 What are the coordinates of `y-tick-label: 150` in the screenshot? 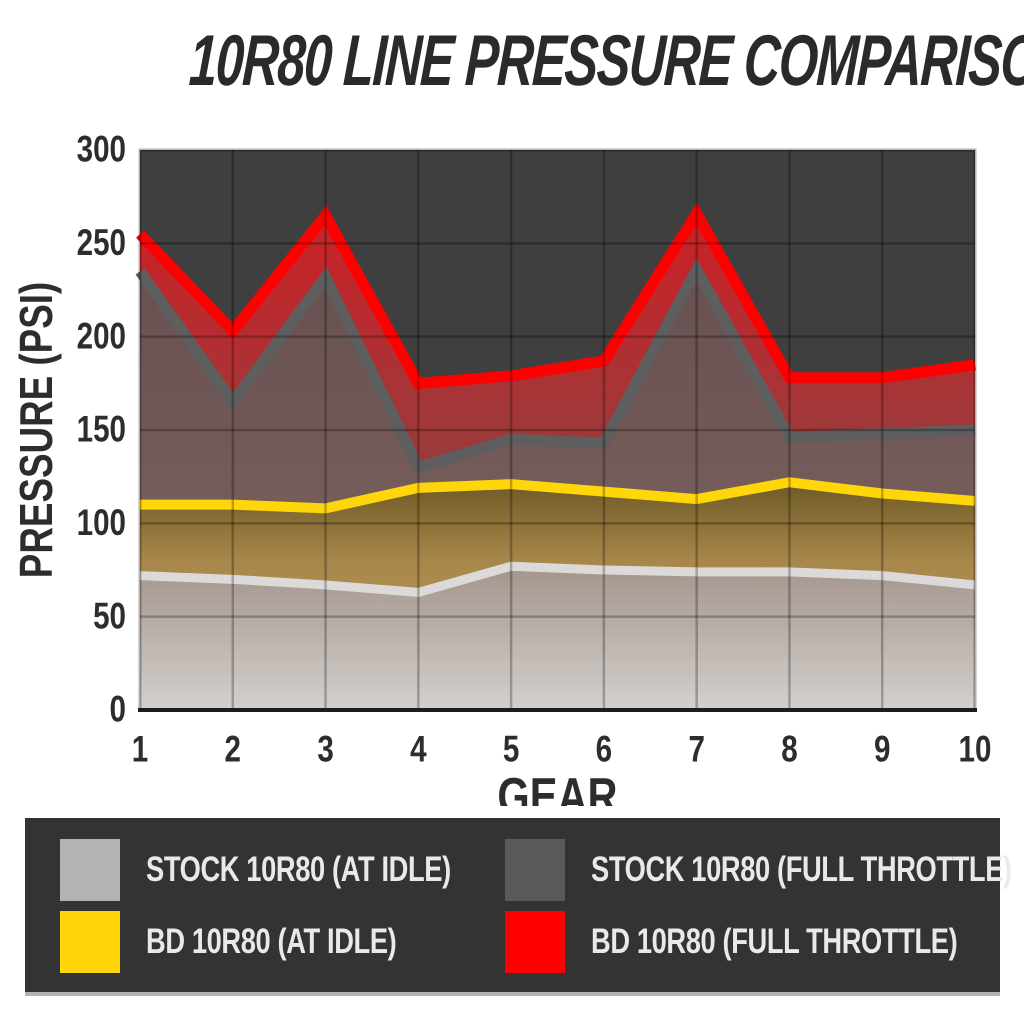 It's located at (101, 430).